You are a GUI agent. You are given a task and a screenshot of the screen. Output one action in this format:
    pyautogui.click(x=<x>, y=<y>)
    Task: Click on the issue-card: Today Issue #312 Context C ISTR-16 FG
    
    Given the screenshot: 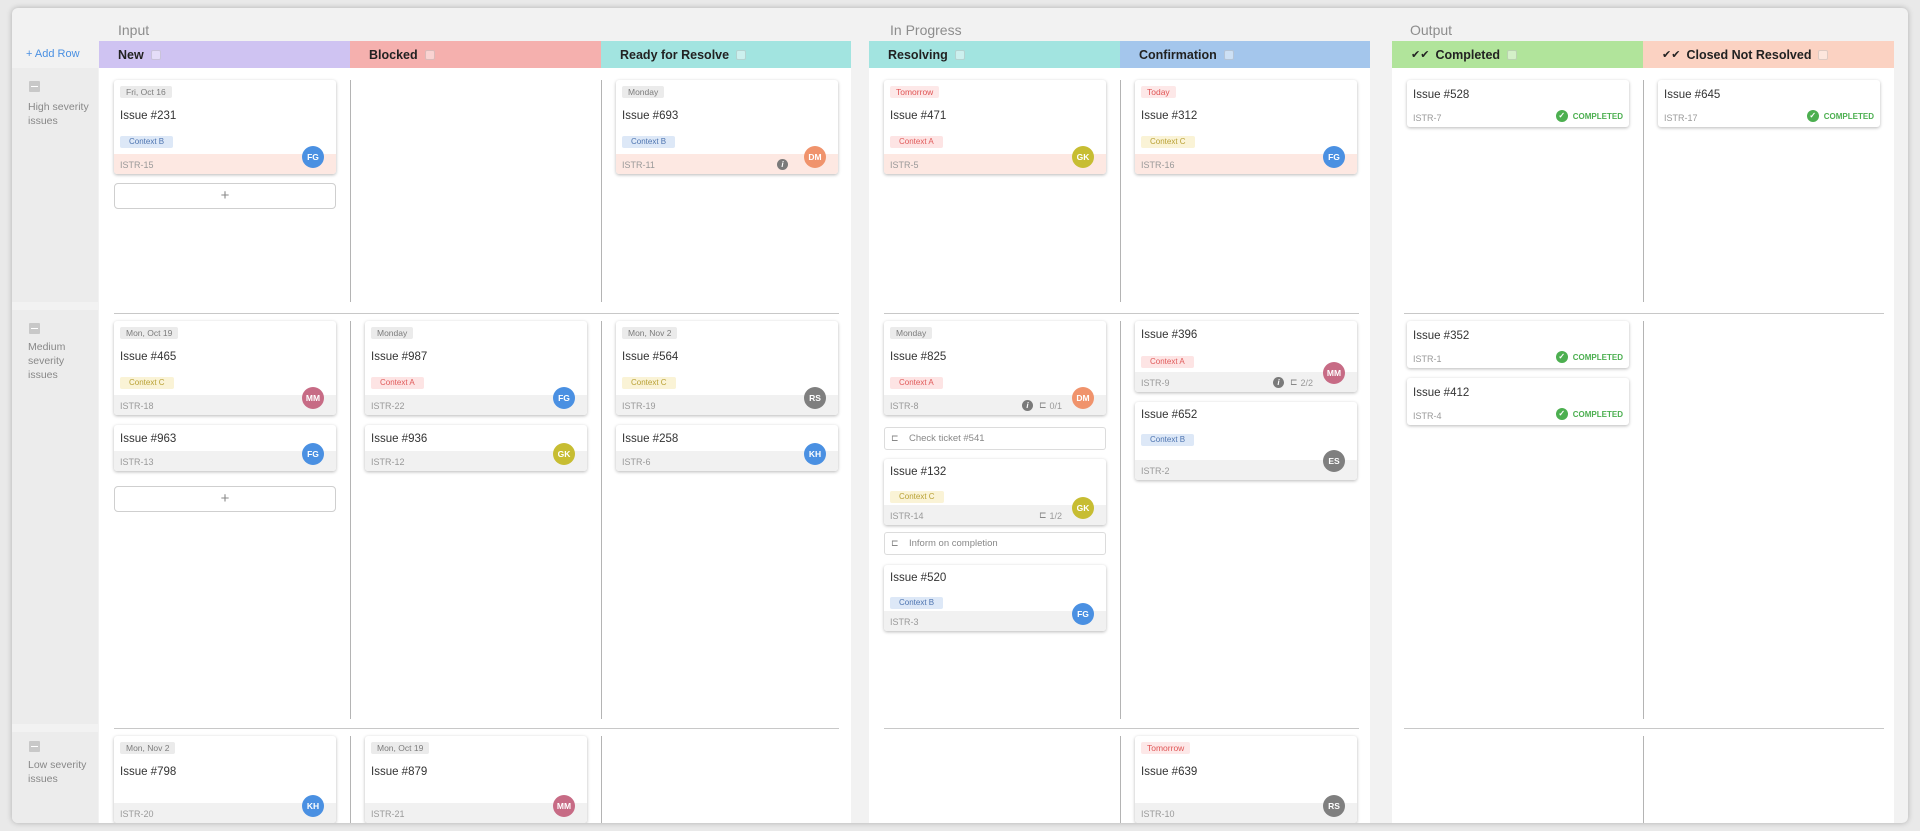 What is the action you would take?
    pyautogui.click(x=1246, y=127)
    